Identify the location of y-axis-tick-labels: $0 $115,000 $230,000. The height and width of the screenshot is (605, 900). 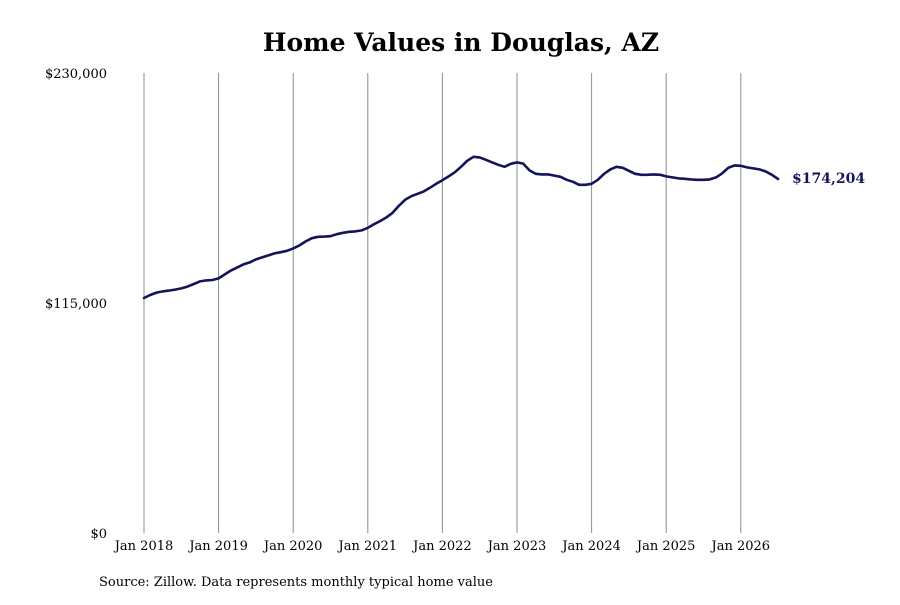
(76, 304).